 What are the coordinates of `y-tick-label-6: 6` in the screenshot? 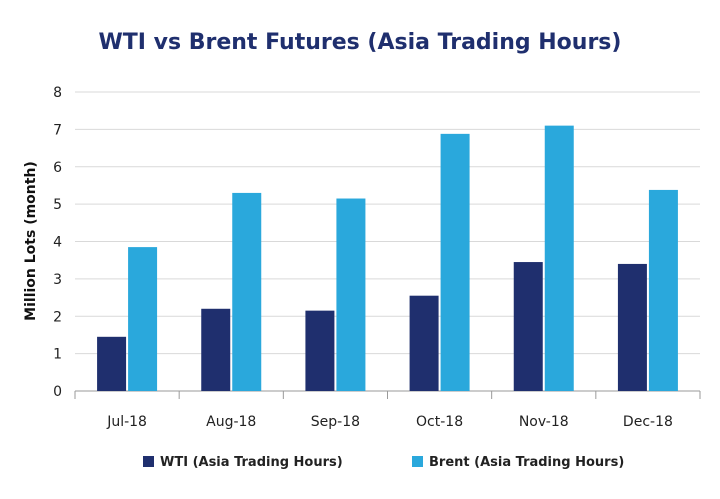 It's located at (57, 168).